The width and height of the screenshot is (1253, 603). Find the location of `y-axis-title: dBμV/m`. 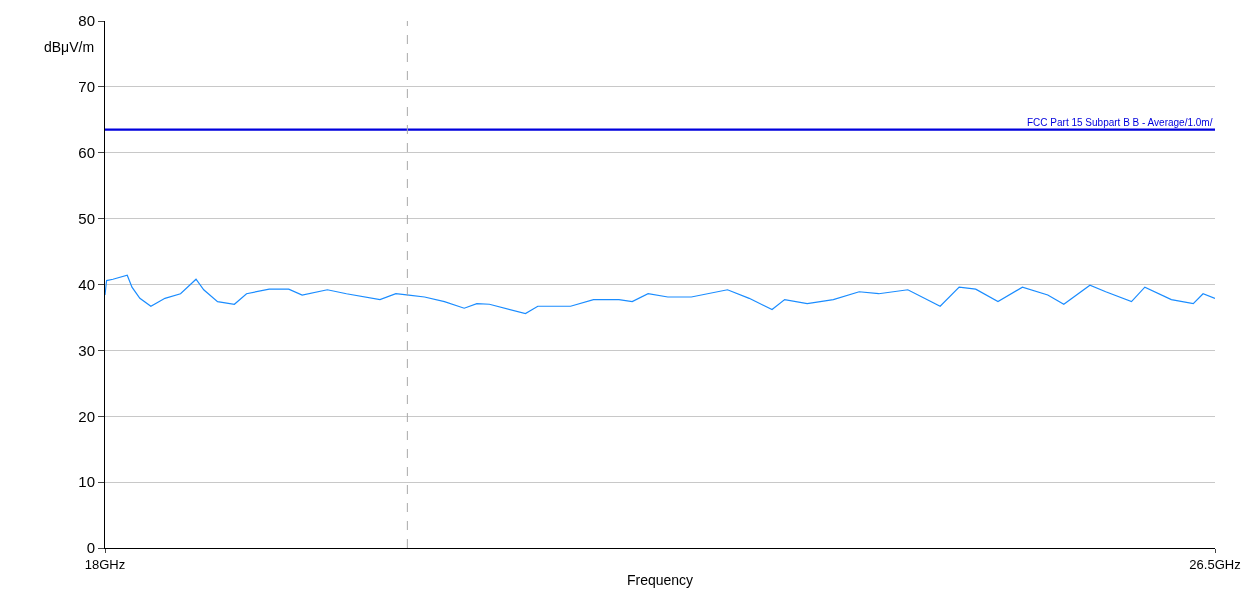

y-axis-title: dBμV/m is located at coordinates (69, 47).